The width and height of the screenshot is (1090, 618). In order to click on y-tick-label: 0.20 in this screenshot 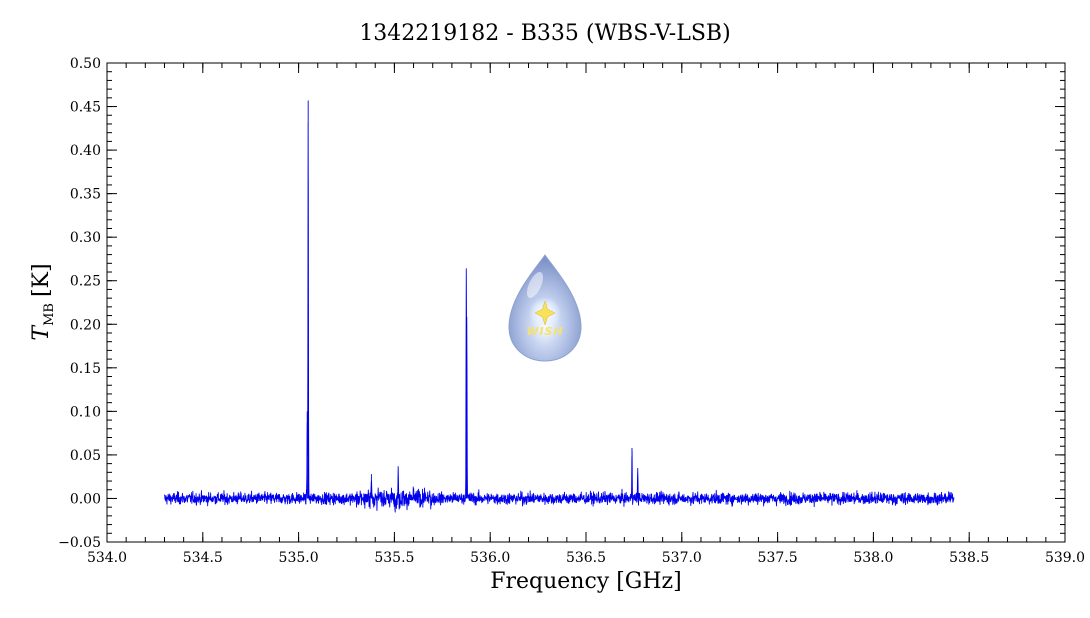, I will do `click(85, 325)`.